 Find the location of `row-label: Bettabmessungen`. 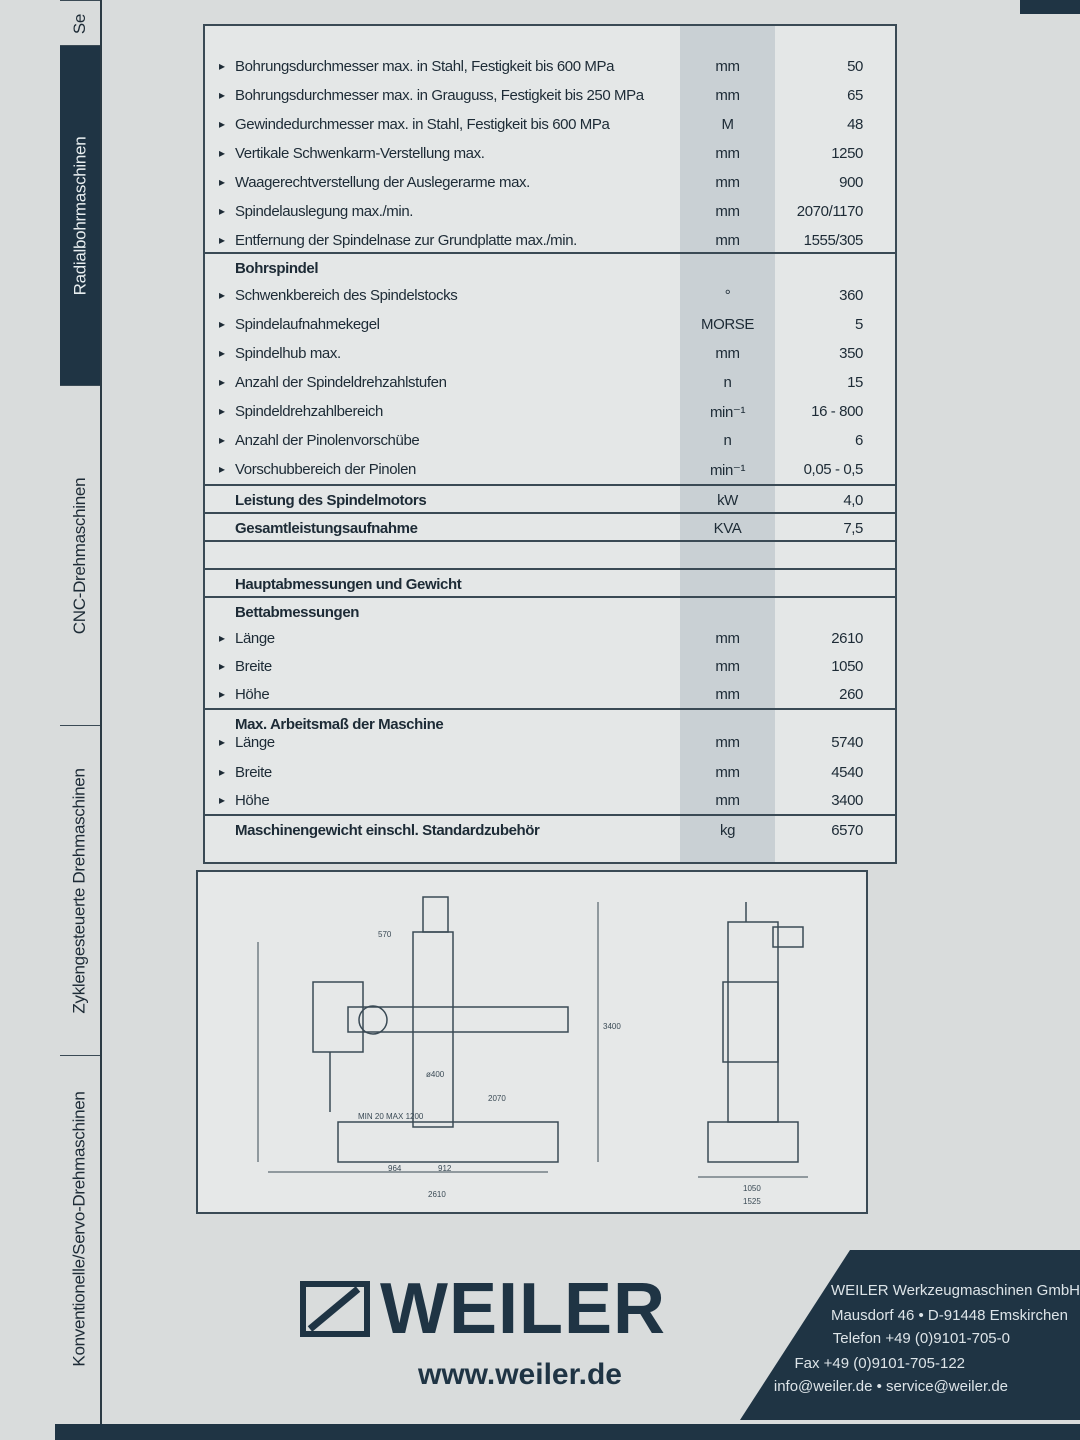

row-label: Bettabmessungen is located at coordinates (297, 612).